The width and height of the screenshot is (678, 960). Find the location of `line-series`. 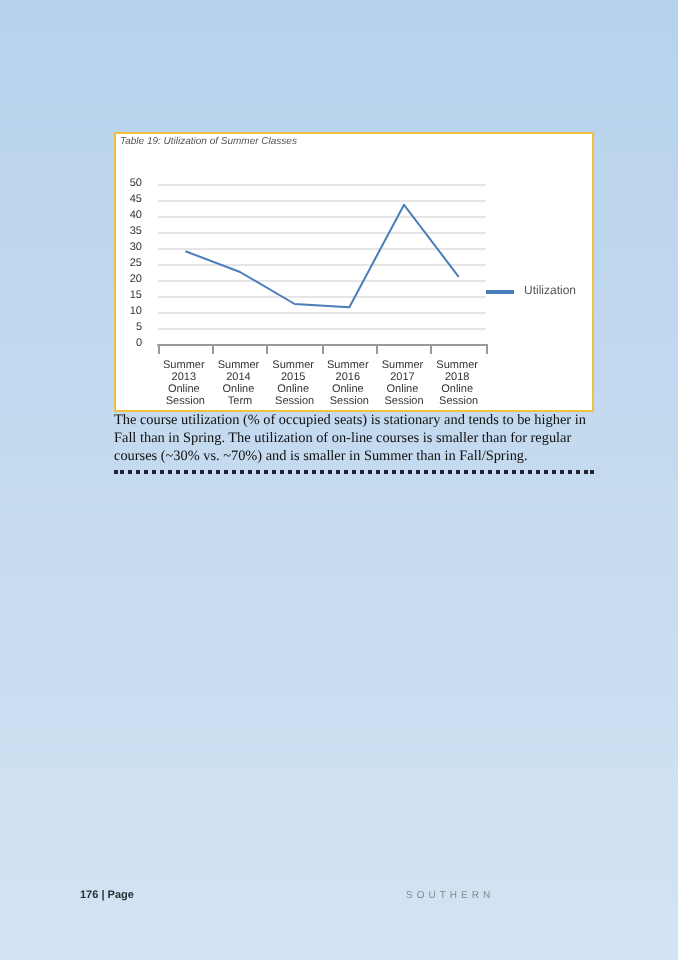

line-series is located at coordinates (322, 256).